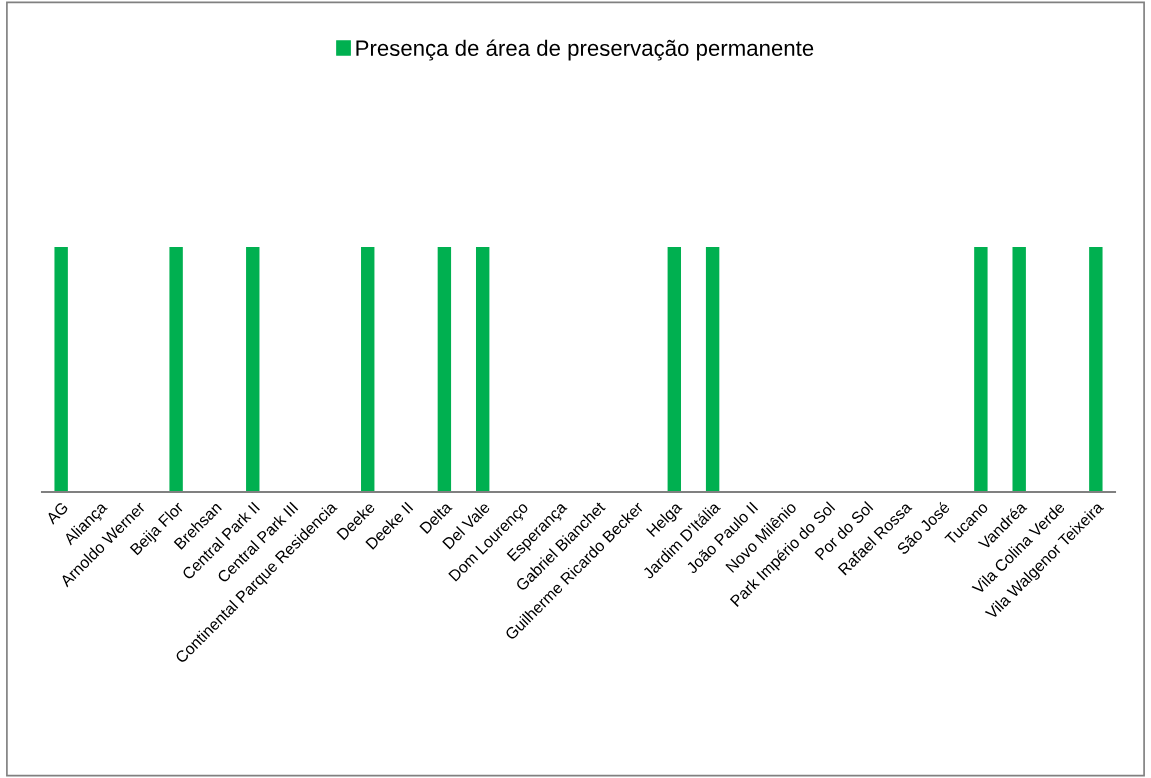 This screenshot has width=1151, height=778. What do you see at coordinates (585, 50) in the screenshot?
I see `legend-label: Presença de área de preservação permanente` at bounding box center [585, 50].